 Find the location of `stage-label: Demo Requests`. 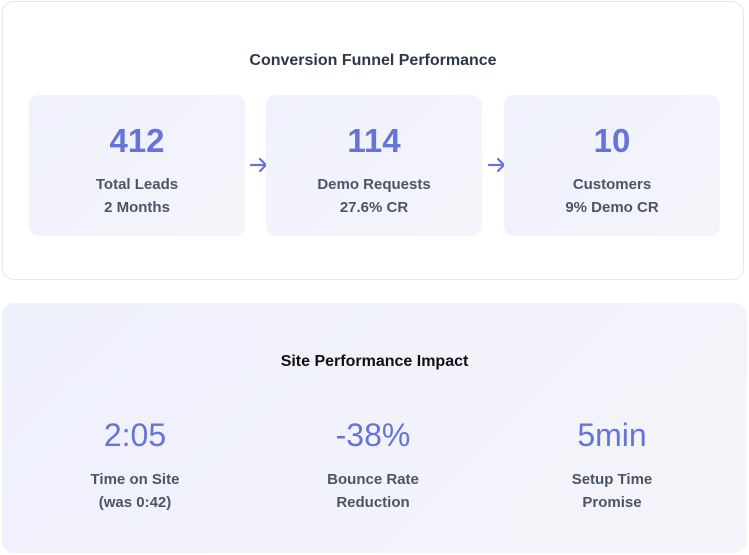

stage-label: Demo Requests is located at coordinates (374, 184).